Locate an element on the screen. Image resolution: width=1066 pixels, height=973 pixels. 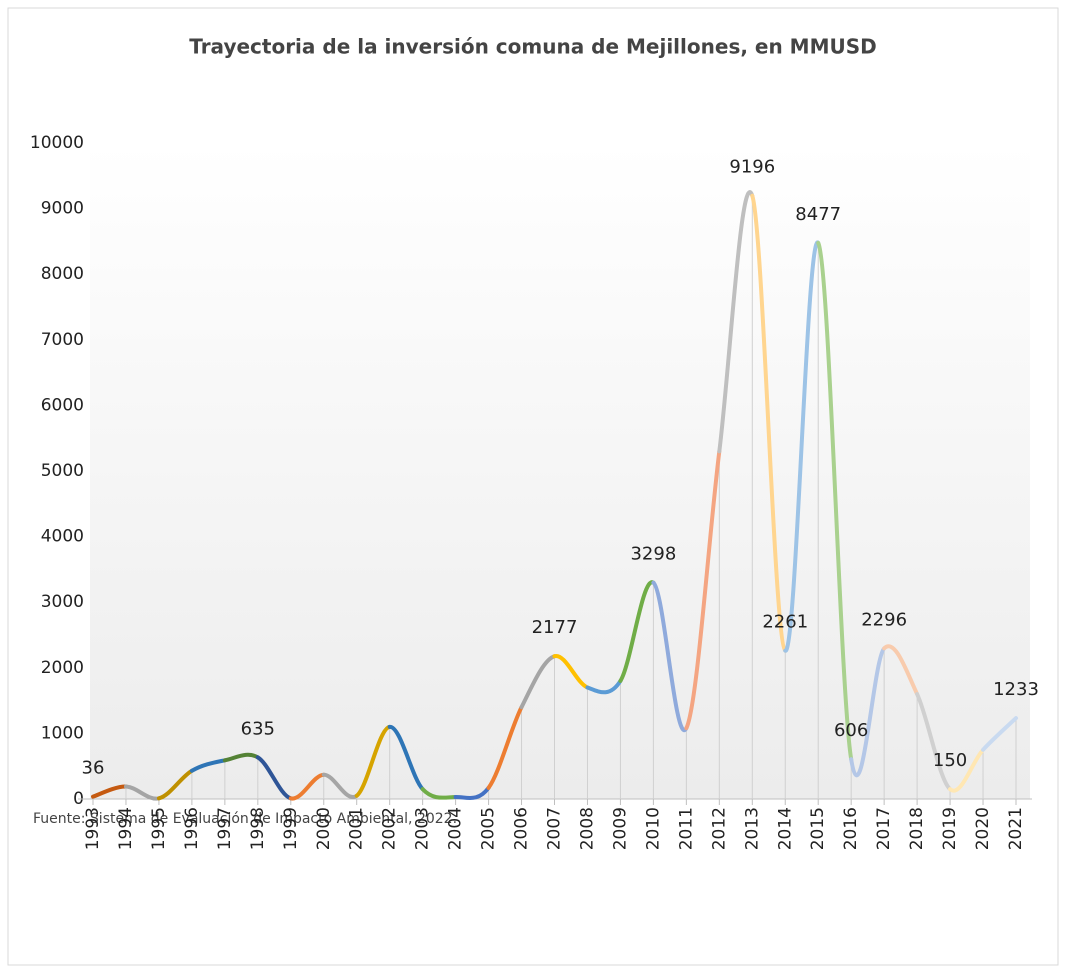
y-tick-label: 9000 is located at coordinates (62, 209).